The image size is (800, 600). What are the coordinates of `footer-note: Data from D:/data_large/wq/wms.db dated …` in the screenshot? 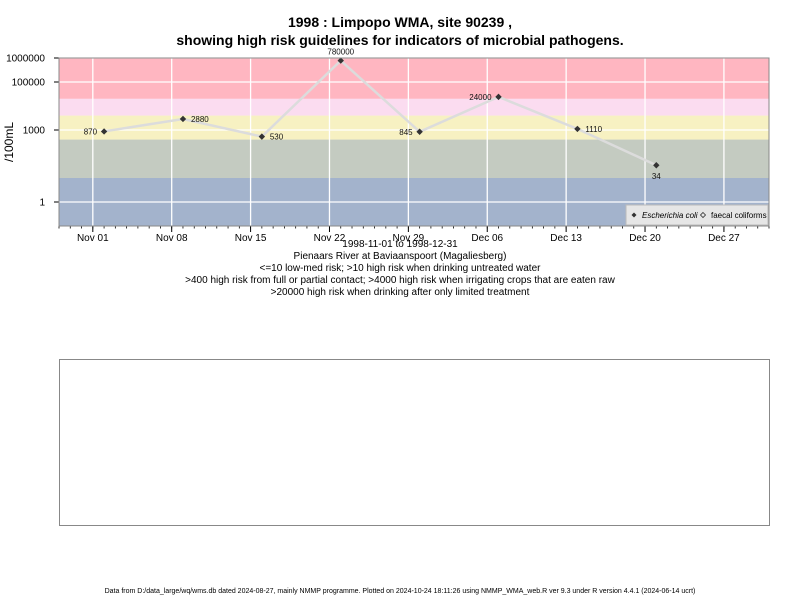 It's located at (400, 591).